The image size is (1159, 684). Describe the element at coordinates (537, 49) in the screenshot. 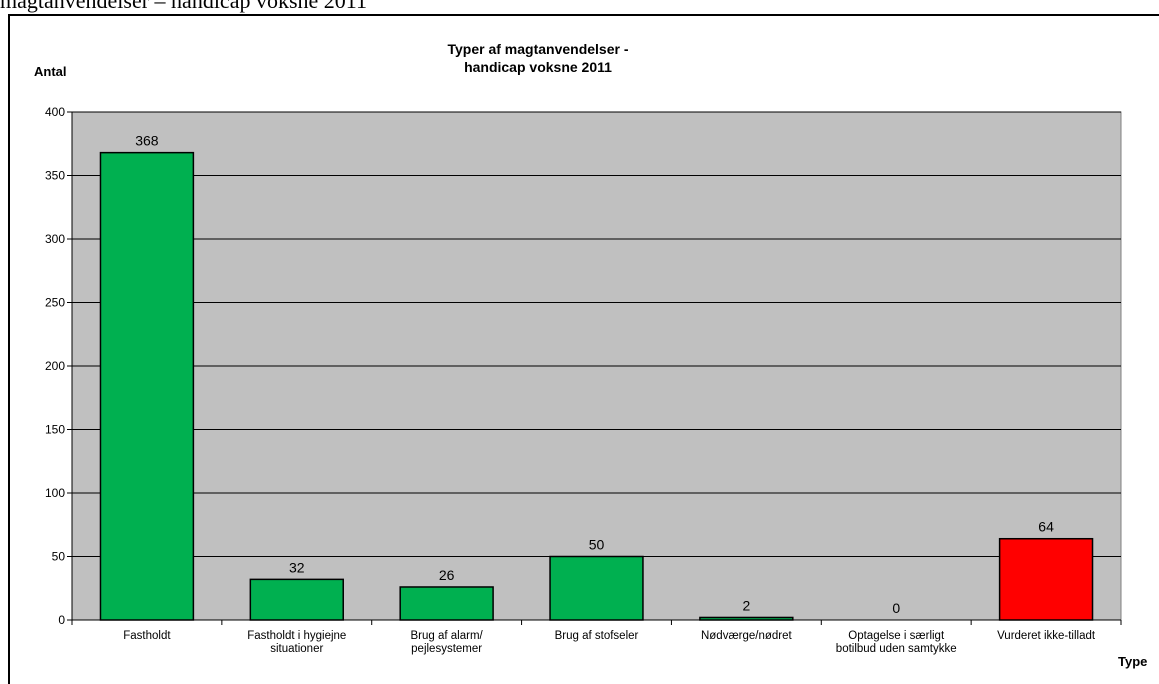

I see `chart-title-line-1: Typer af magtanvendelser -` at that location.